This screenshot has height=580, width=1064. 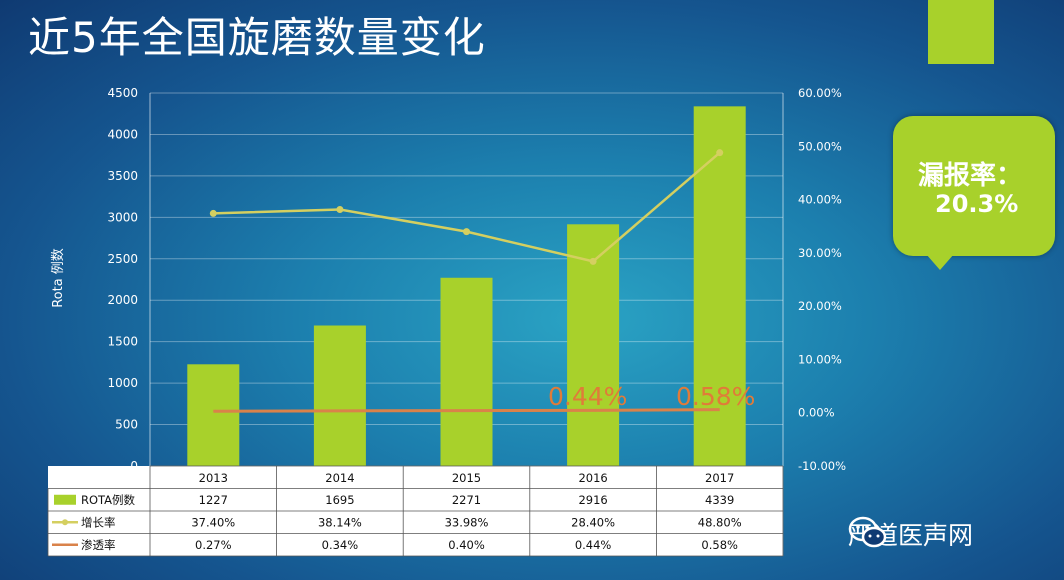 What do you see at coordinates (122, 383) in the screenshot?
I see `y-tick-label: 1000` at bounding box center [122, 383].